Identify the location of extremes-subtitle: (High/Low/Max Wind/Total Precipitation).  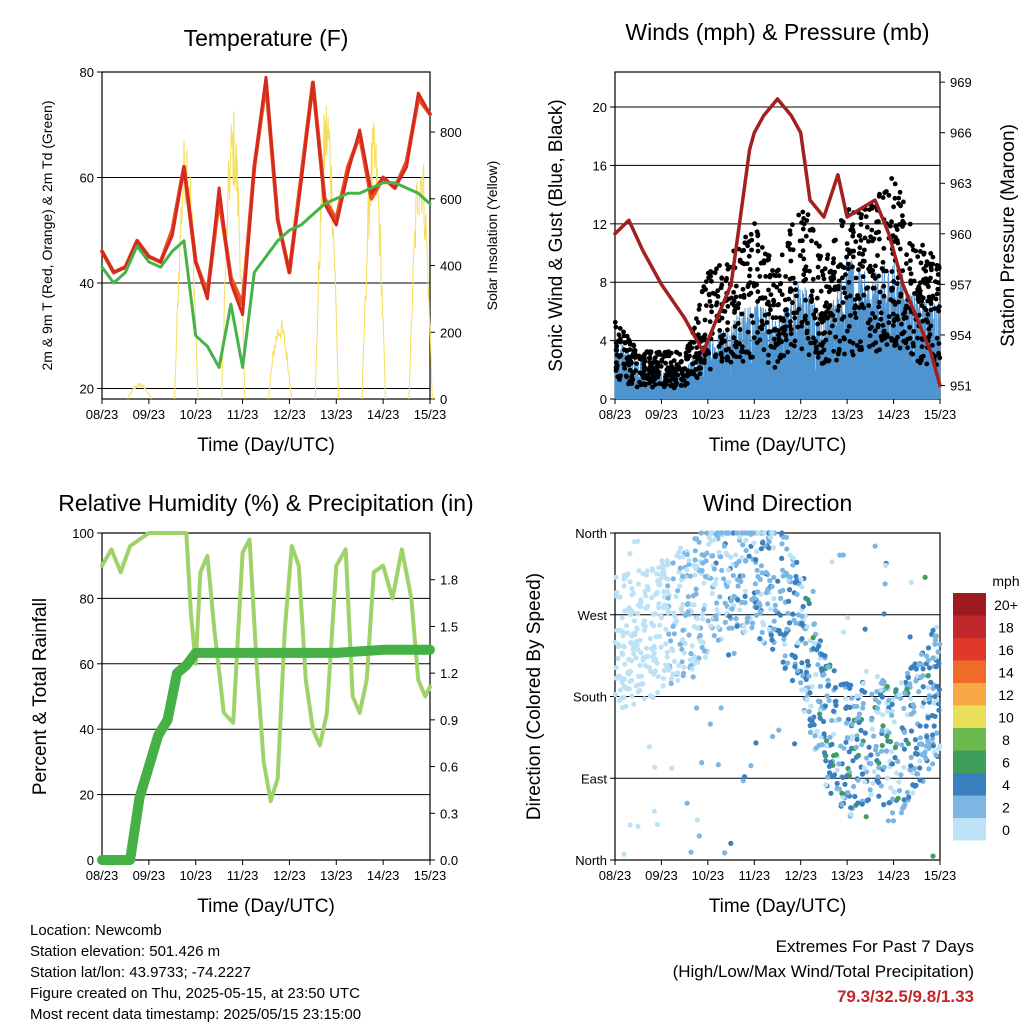
(823, 971).